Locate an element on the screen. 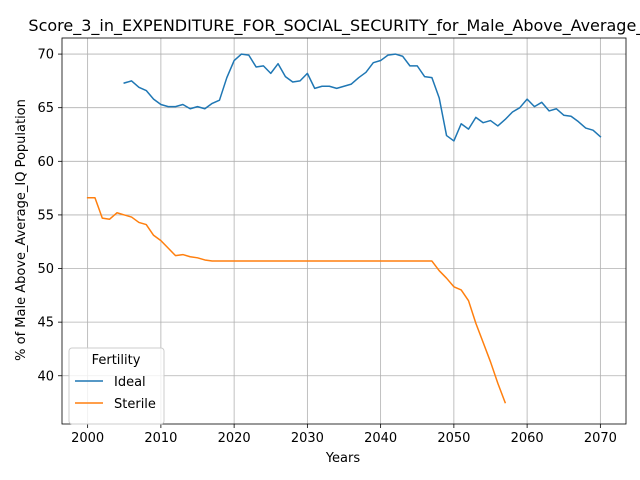  x-tick-label: 2020 is located at coordinates (234, 438).